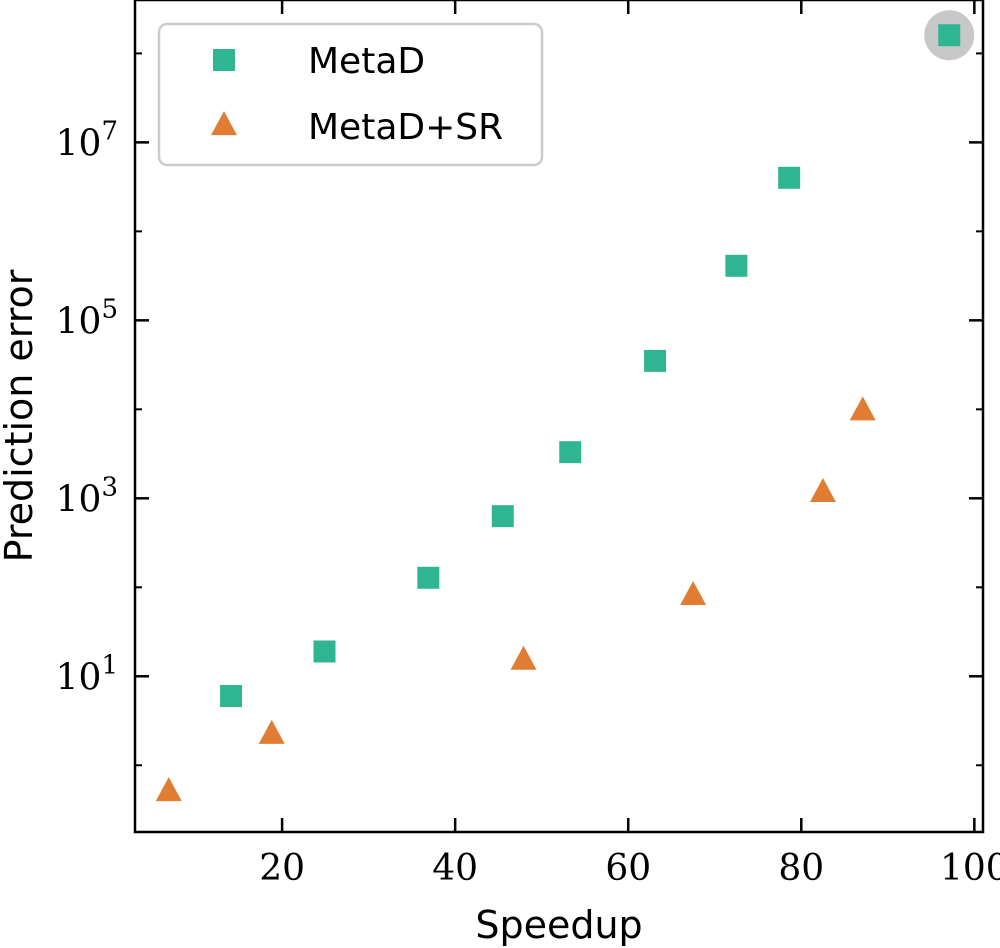 The image size is (1000, 948). I want to click on legend: MetaD MetaD+SR, so click(350, 94).